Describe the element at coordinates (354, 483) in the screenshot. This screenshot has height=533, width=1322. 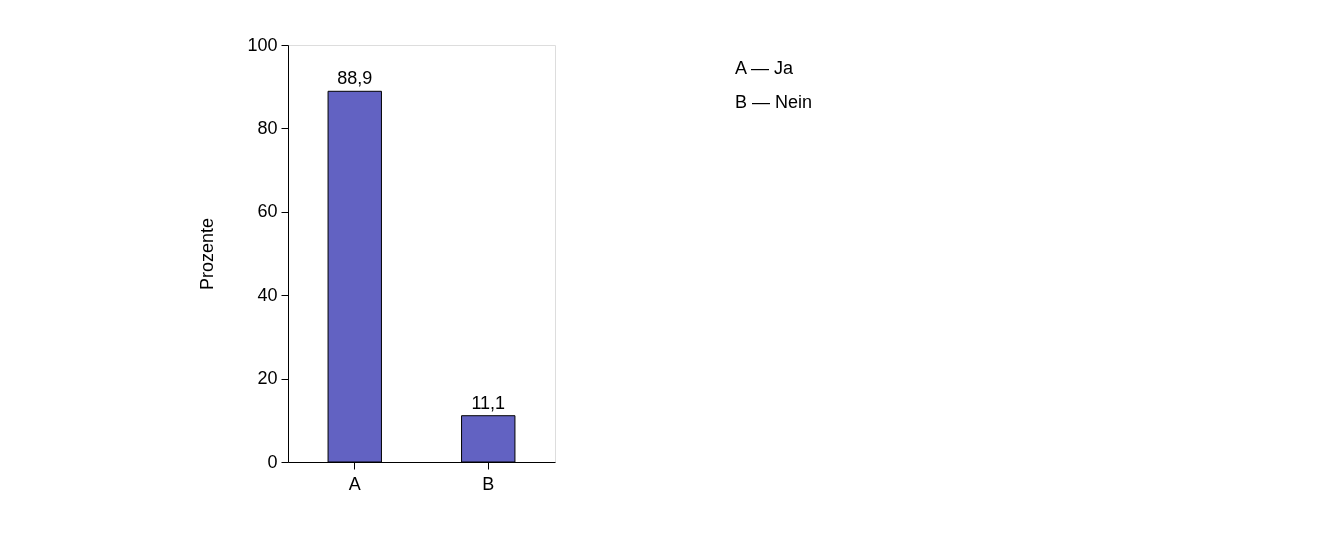
I see `x-tick-label: A` at that location.